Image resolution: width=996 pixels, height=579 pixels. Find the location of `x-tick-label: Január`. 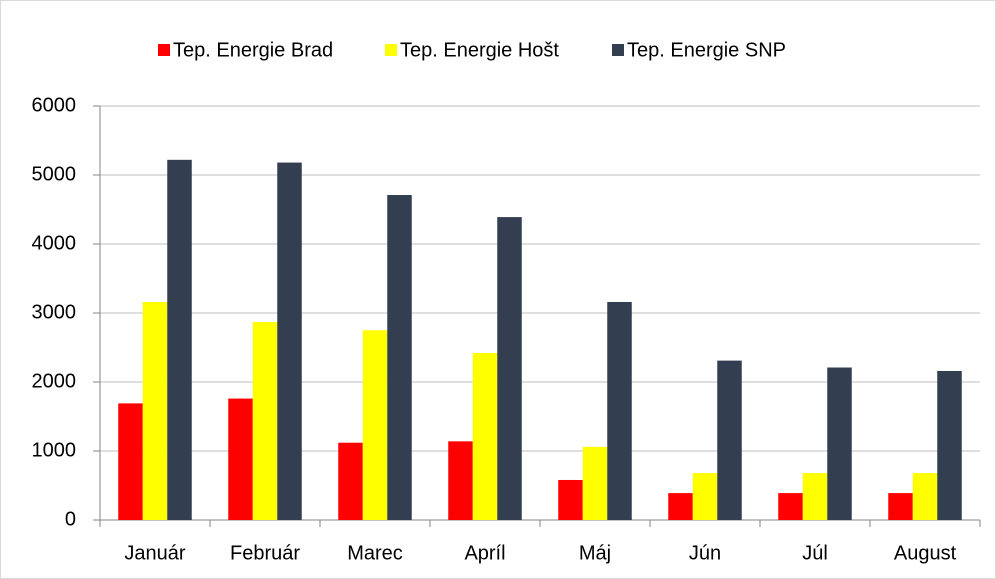

x-tick-label: Január is located at coordinates (154, 553).